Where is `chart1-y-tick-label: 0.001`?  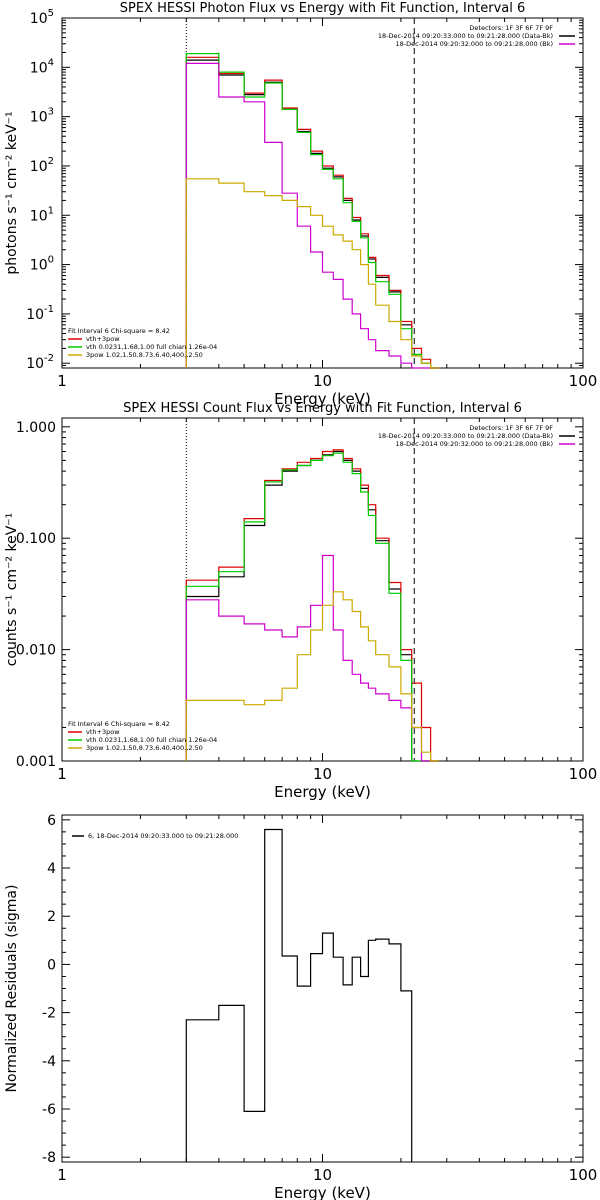 chart1-y-tick-label: 0.001 is located at coordinates (36, 762).